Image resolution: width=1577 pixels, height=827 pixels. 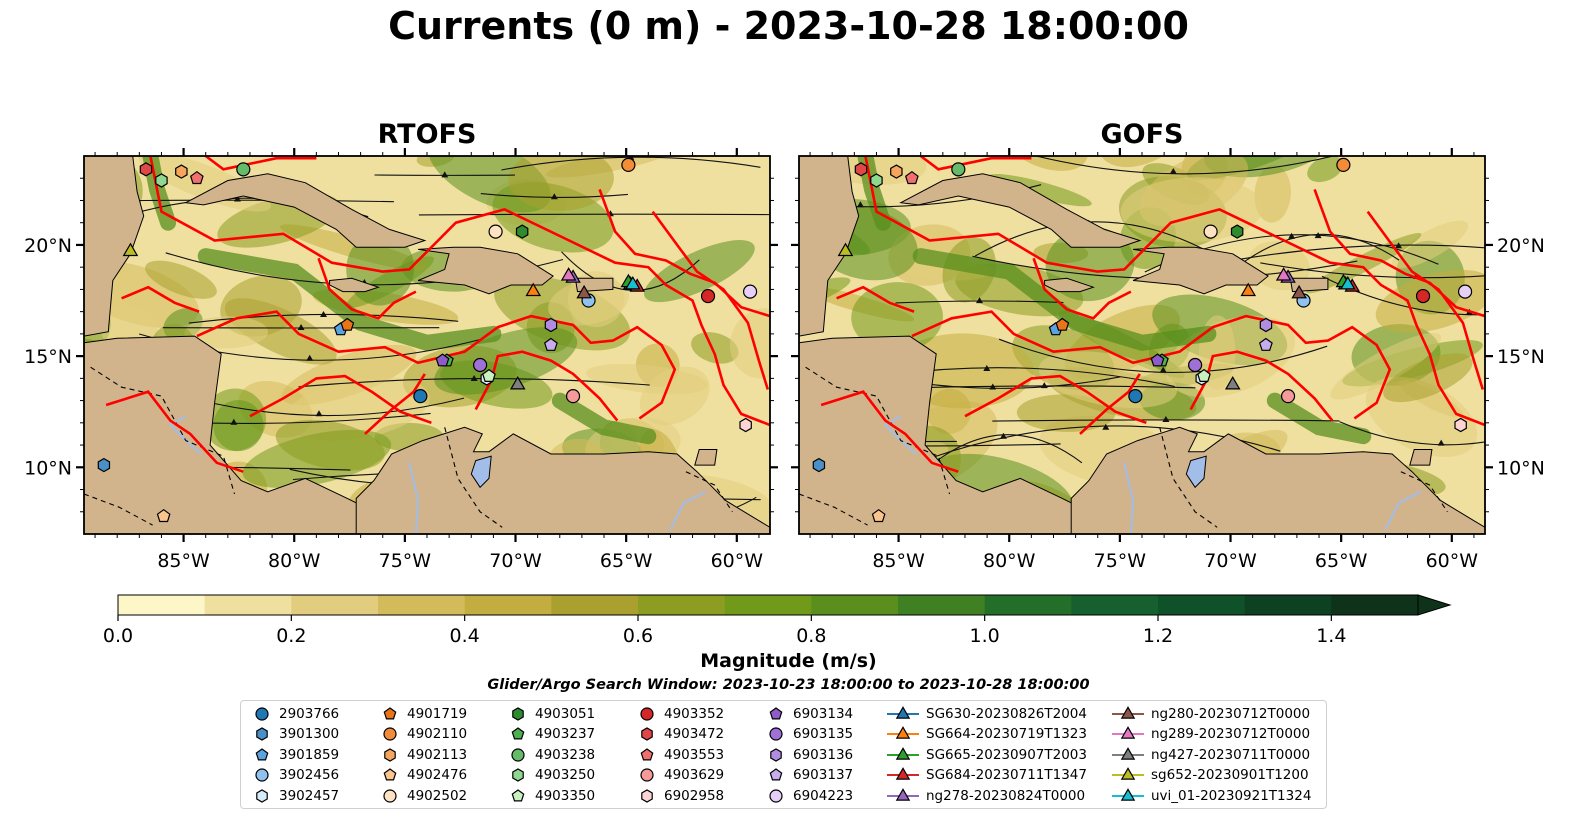 I want to click on legend-item: 3901859, so click(x=295, y=755).